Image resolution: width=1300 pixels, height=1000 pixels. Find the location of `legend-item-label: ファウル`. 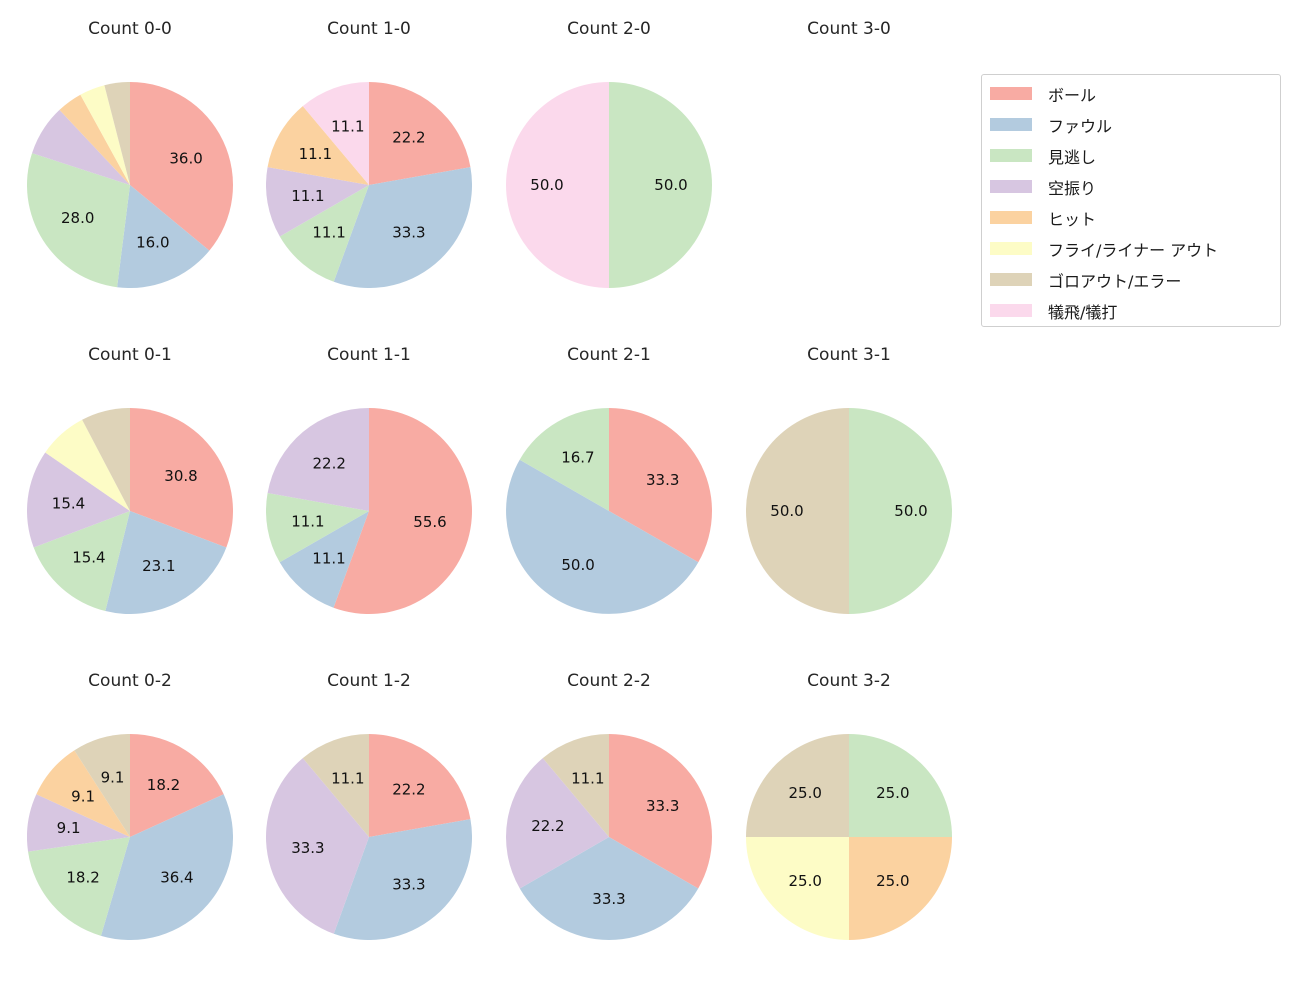

legend-item-label: ファウル is located at coordinates (1080, 126).